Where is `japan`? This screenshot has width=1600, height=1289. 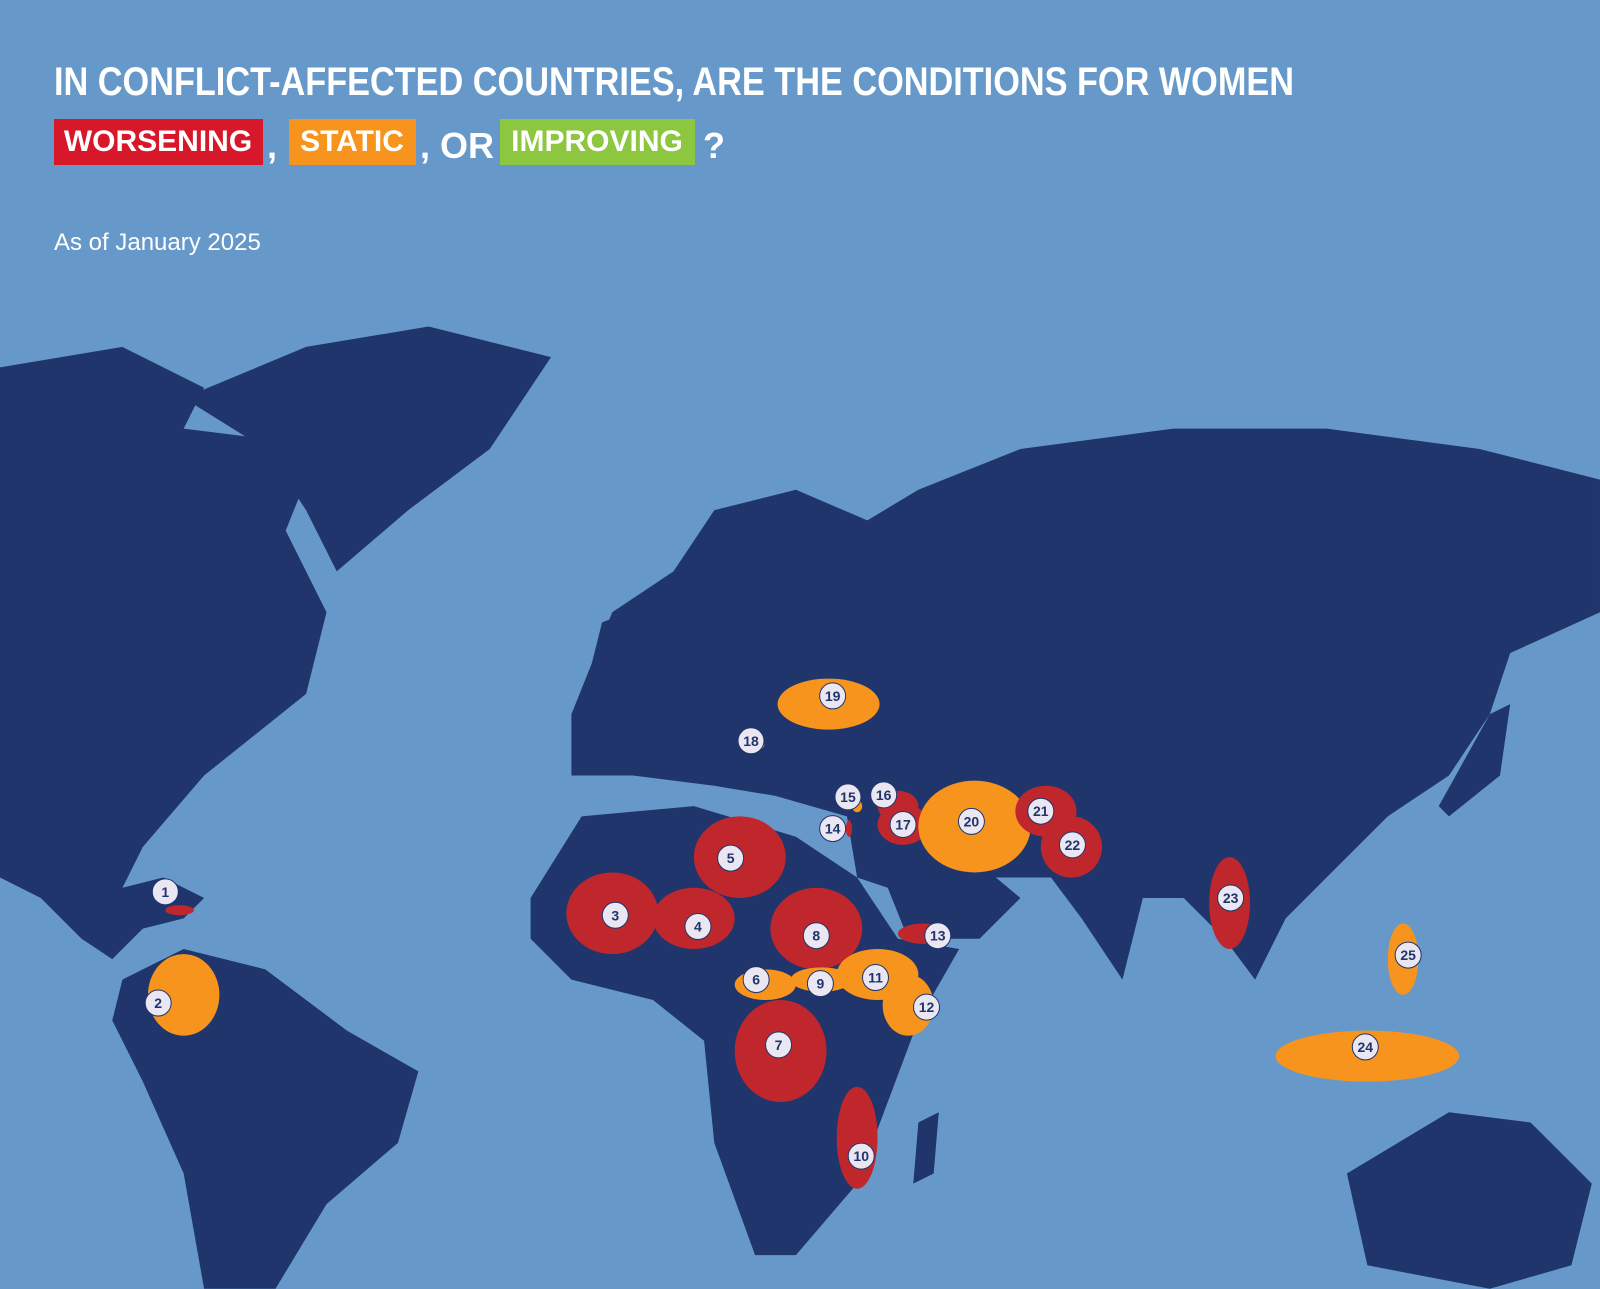 japan is located at coordinates (1474, 760).